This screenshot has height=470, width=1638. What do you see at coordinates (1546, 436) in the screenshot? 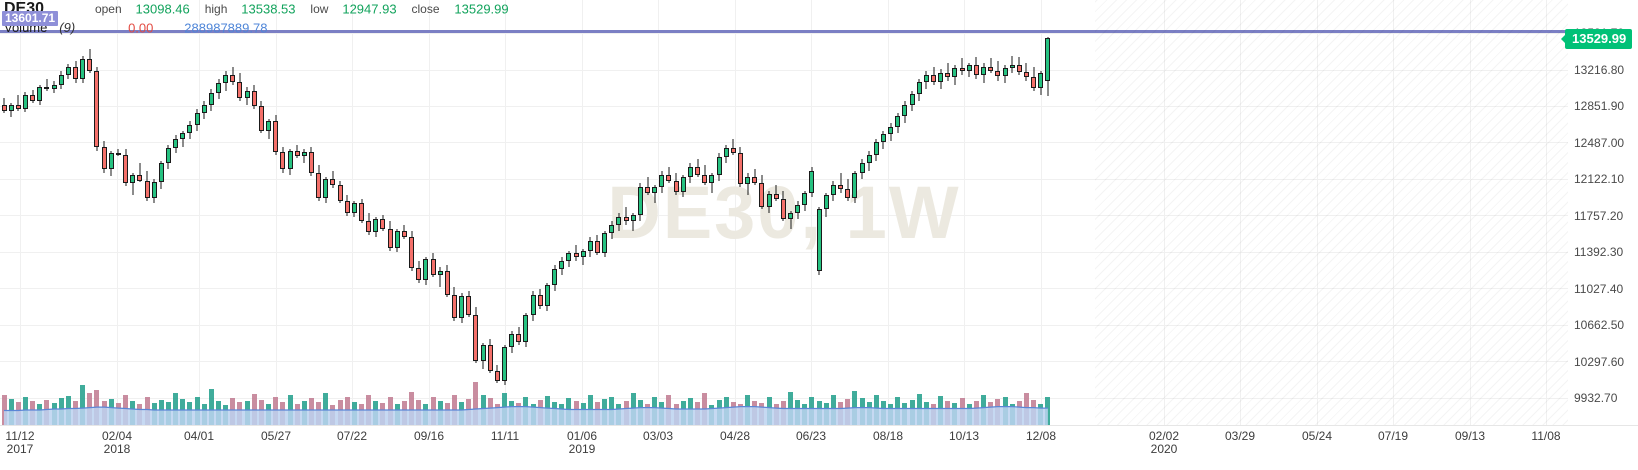
I see `time-tick-date: 11/08` at bounding box center [1546, 436].